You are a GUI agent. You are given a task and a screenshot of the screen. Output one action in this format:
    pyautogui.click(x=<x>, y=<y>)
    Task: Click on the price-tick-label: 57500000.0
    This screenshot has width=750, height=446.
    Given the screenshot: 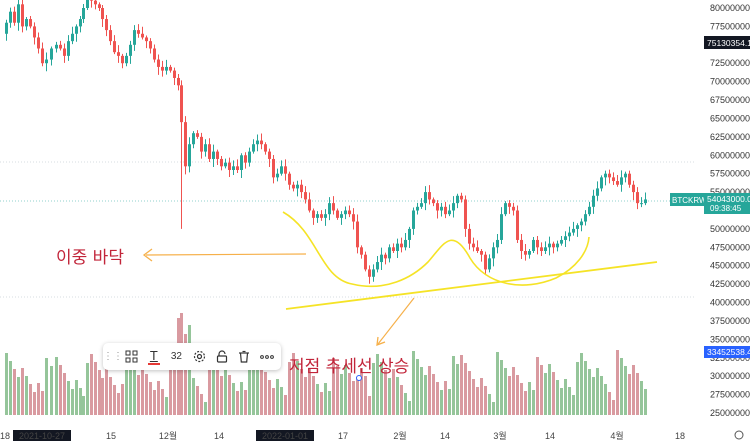 What is the action you would take?
    pyautogui.click(x=730, y=174)
    